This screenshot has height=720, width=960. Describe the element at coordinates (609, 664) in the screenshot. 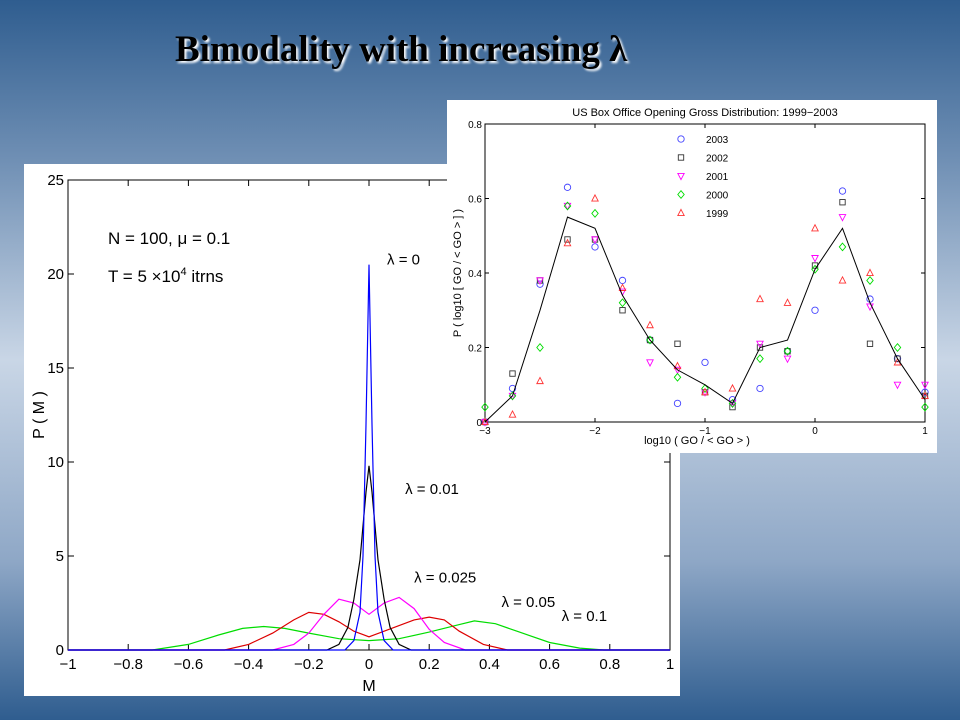

I see `x-tick-label: 0.8` at that location.